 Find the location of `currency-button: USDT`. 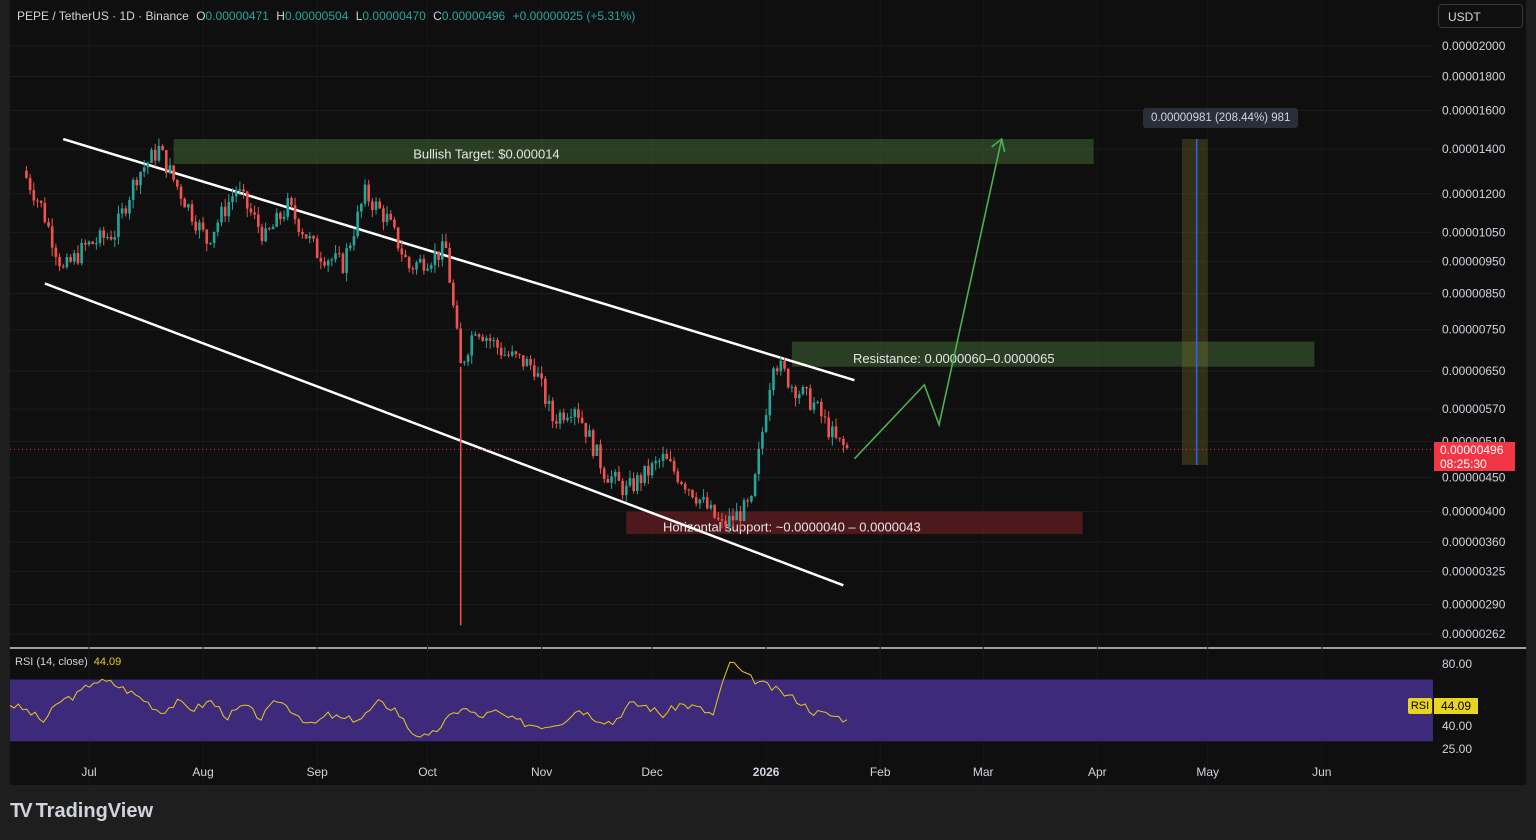

currency-button: USDT is located at coordinates (1480, 16).